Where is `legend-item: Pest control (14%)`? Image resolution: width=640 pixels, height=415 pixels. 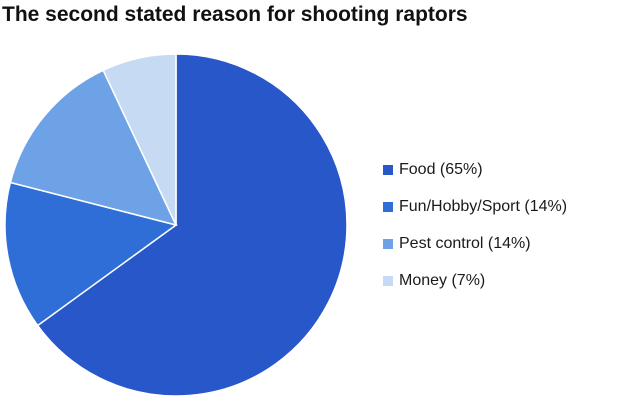
legend-item: Pest control (14%) is located at coordinates (475, 244).